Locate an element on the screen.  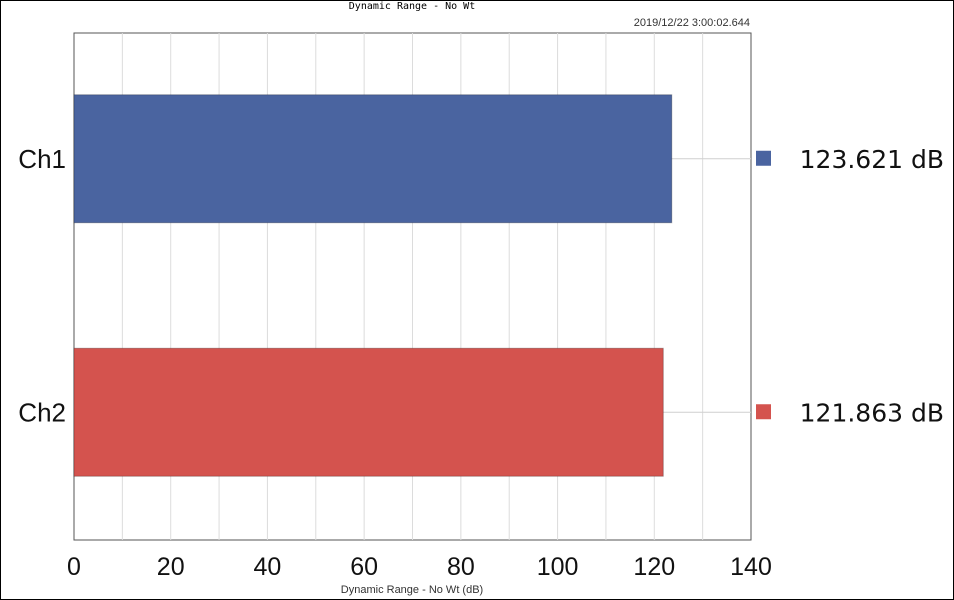
x-tick-label: 120 is located at coordinates (654, 567).